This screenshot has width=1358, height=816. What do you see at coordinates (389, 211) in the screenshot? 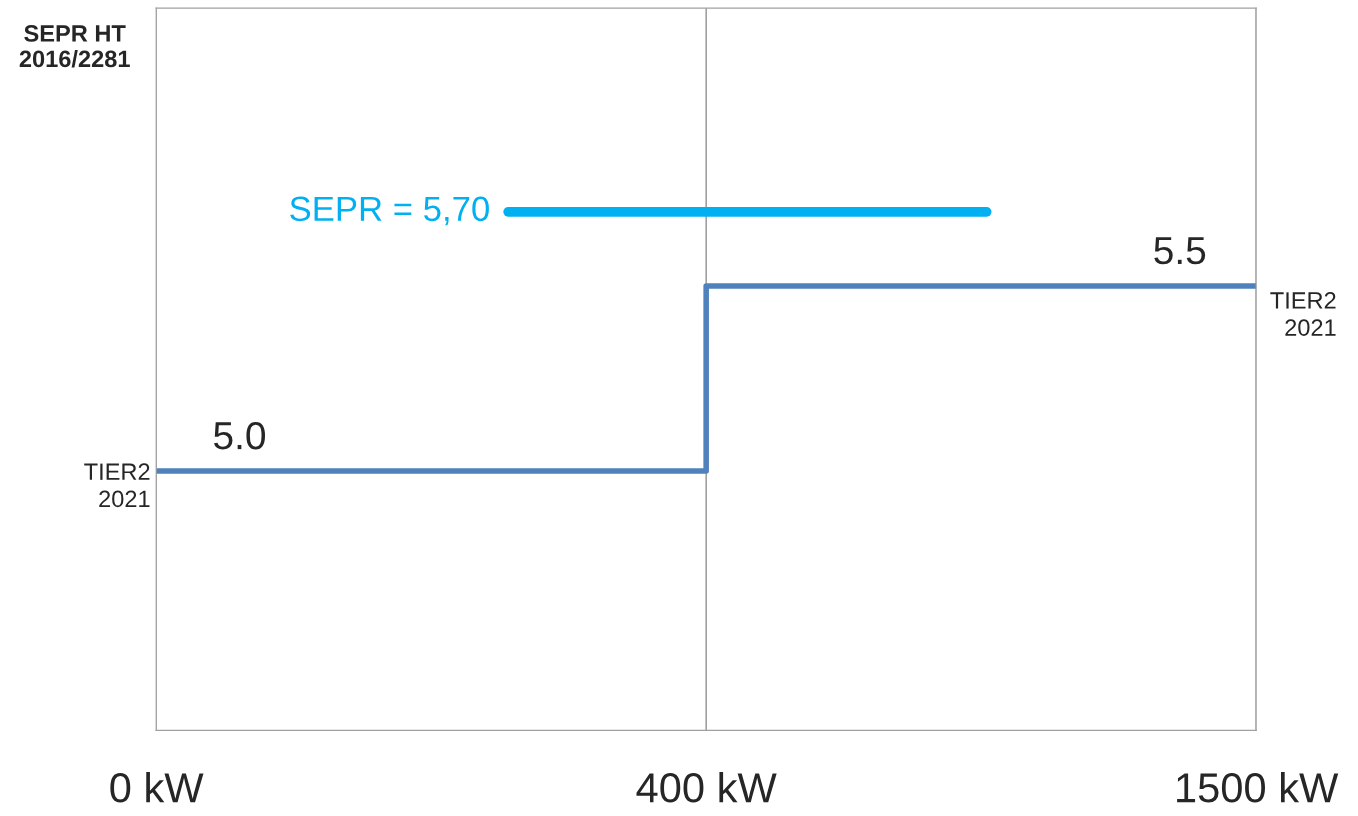
I see `ref-line-label: SEPR = 5,70` at bounding box center [389, 211].